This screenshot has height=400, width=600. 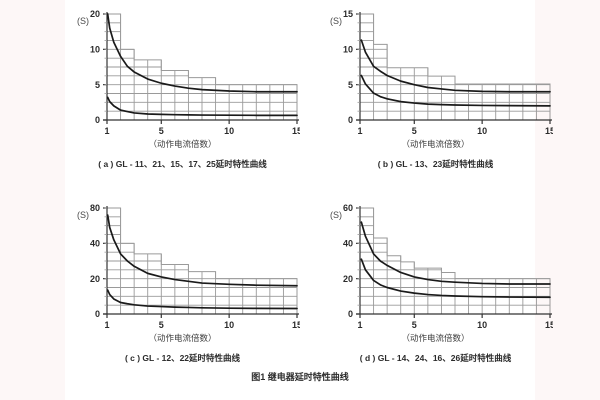 I want to click on y-unit-label-a: (S), so click(x=83, y=21).